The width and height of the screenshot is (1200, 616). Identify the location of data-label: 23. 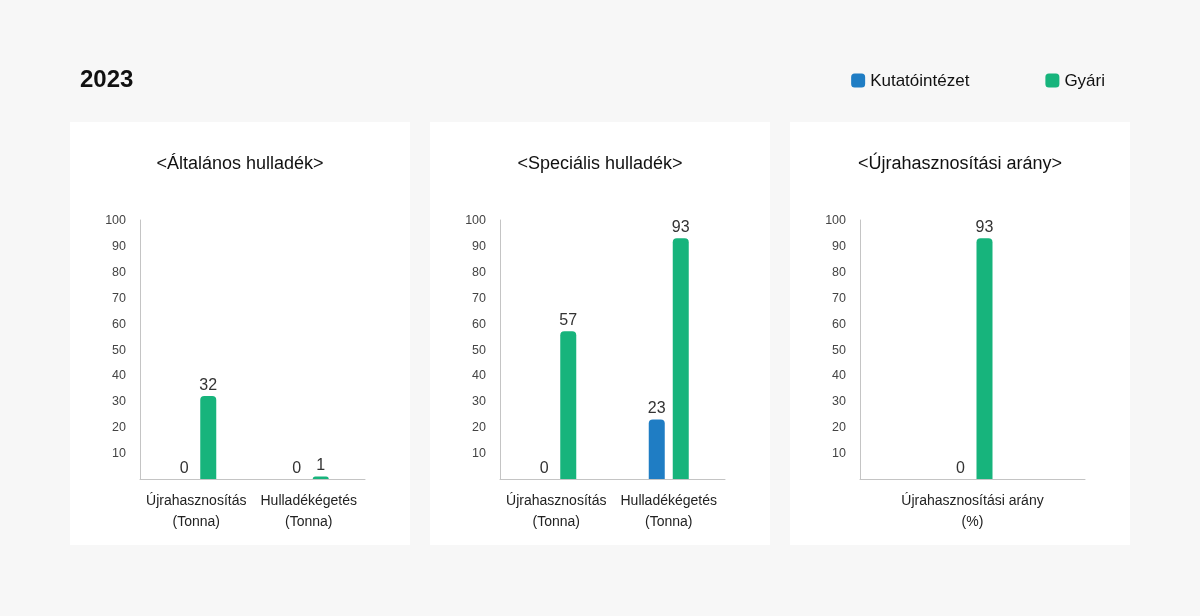
(656, 407).